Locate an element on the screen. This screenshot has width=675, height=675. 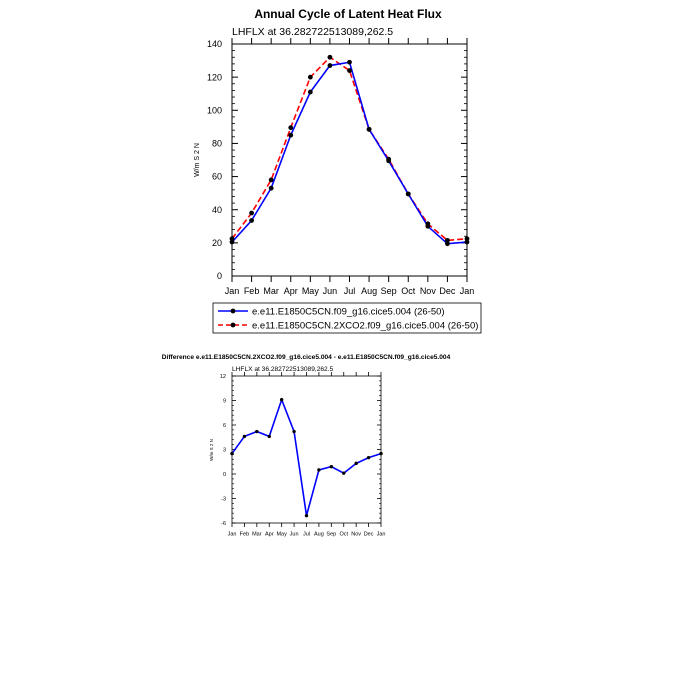
y-tick-label: 3 is located at coordinates (224, 450).